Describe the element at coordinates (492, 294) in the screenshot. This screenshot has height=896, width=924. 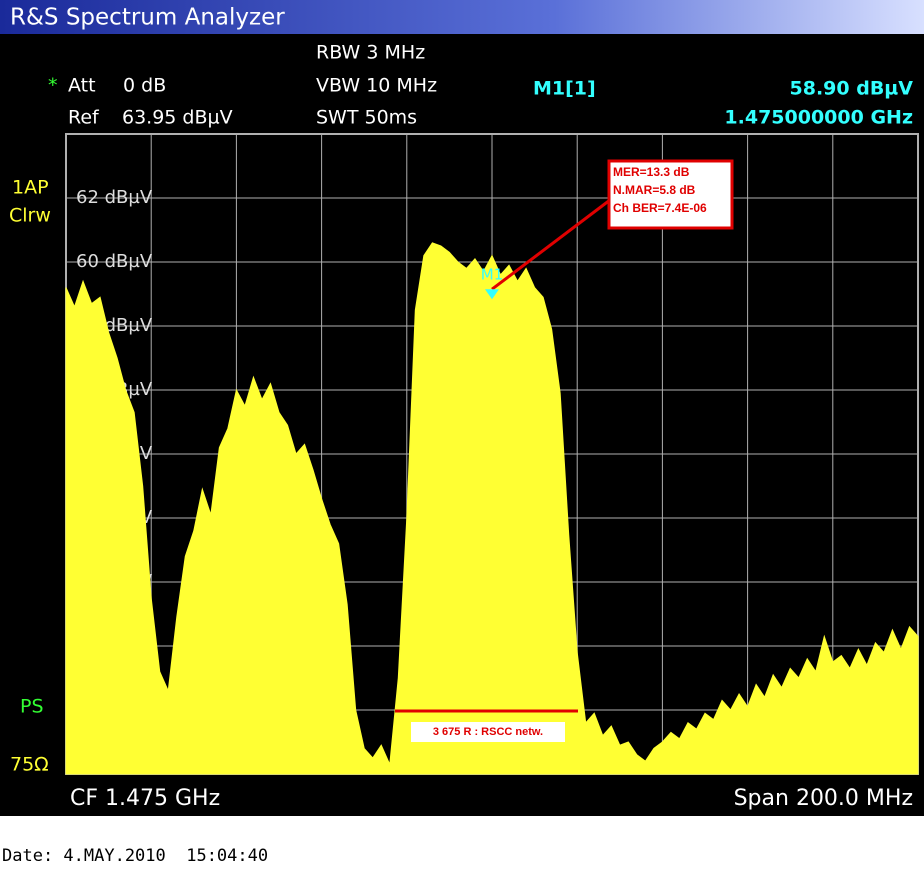
I see `marker` at that location.